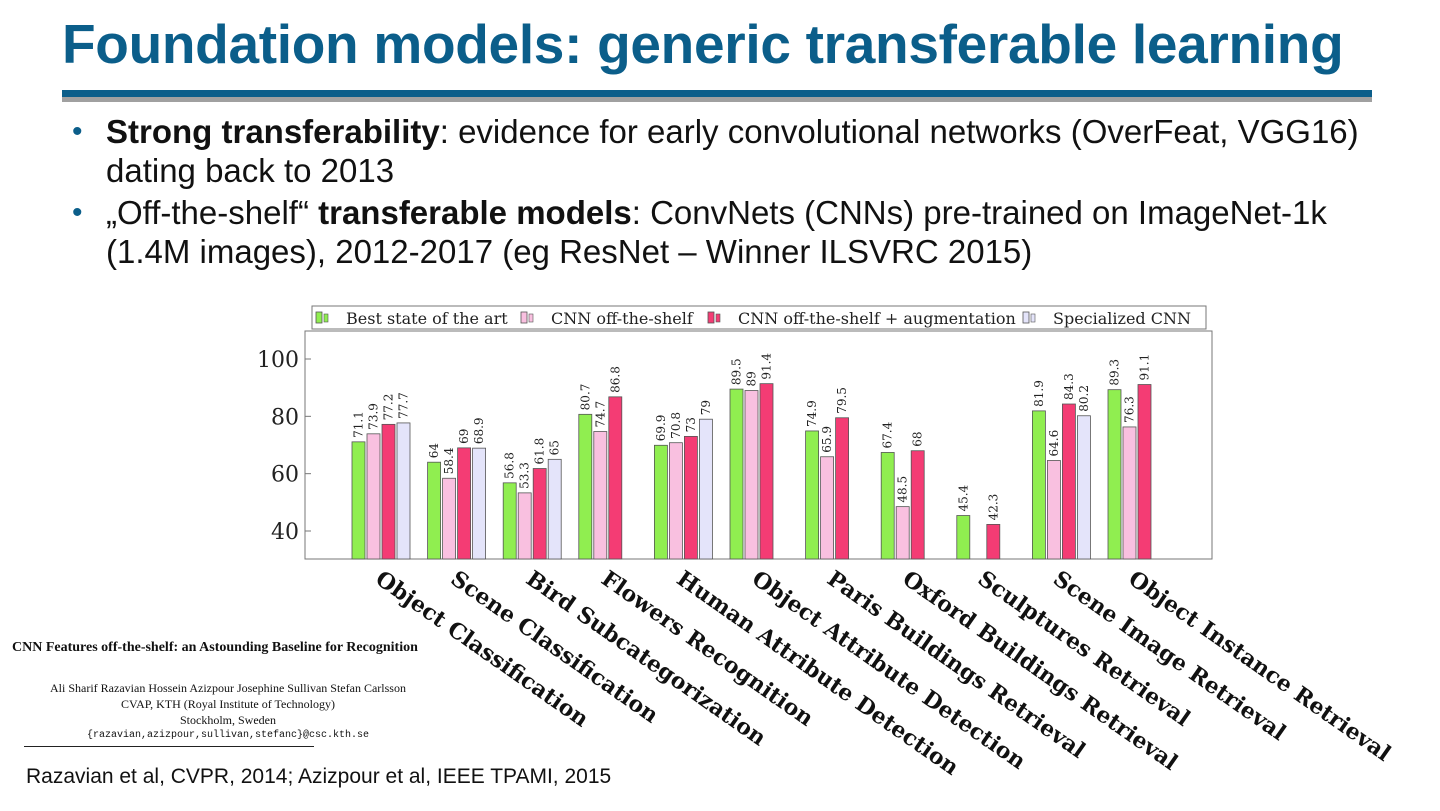  I want to click on bar-value-label: 79.5, so click(842, 400).